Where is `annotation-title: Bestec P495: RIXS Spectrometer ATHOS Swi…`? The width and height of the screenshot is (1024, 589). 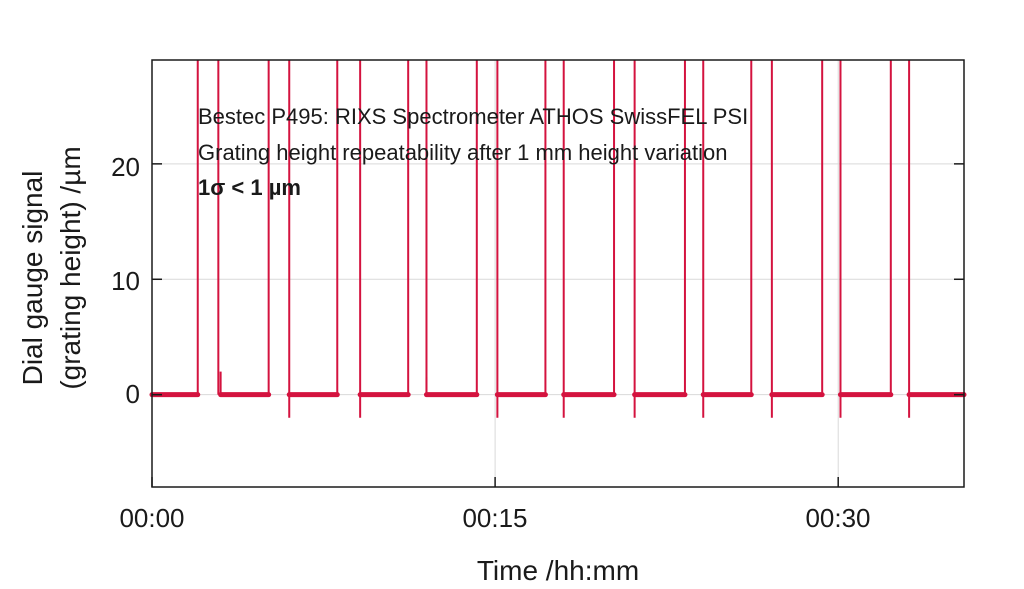 annotation-title: Bestec P495: RIXS Spectrometer ATHOS Swi… is located at coordinates (473, 116).